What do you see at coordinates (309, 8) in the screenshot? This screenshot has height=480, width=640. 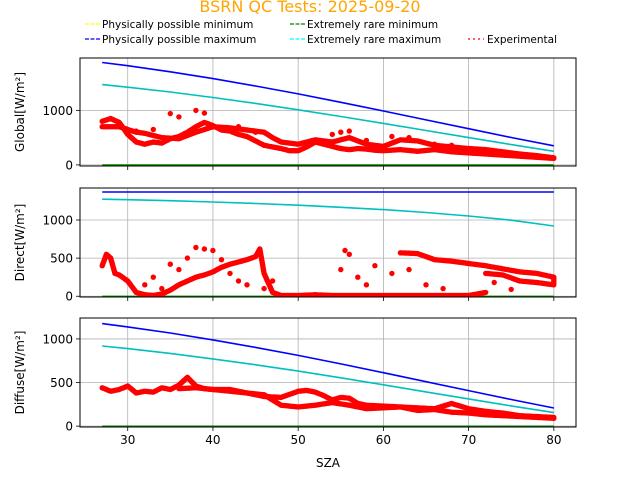 I see `chart-title: BSRN QC Tests: 2025-09-20` at bounding box center [309, 8].